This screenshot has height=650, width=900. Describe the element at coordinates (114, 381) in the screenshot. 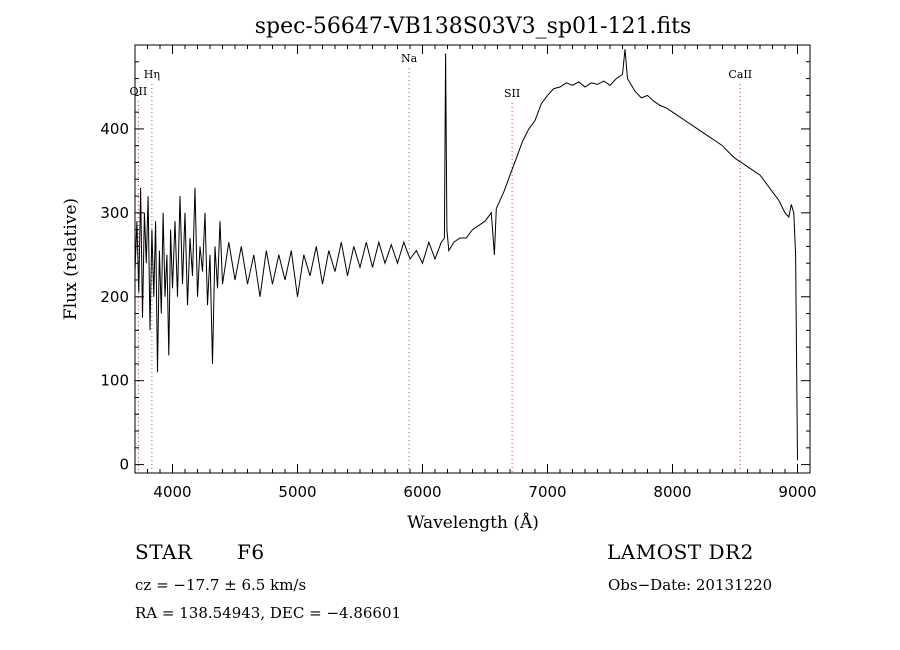

I see `y-tick-label: 100` at that location.